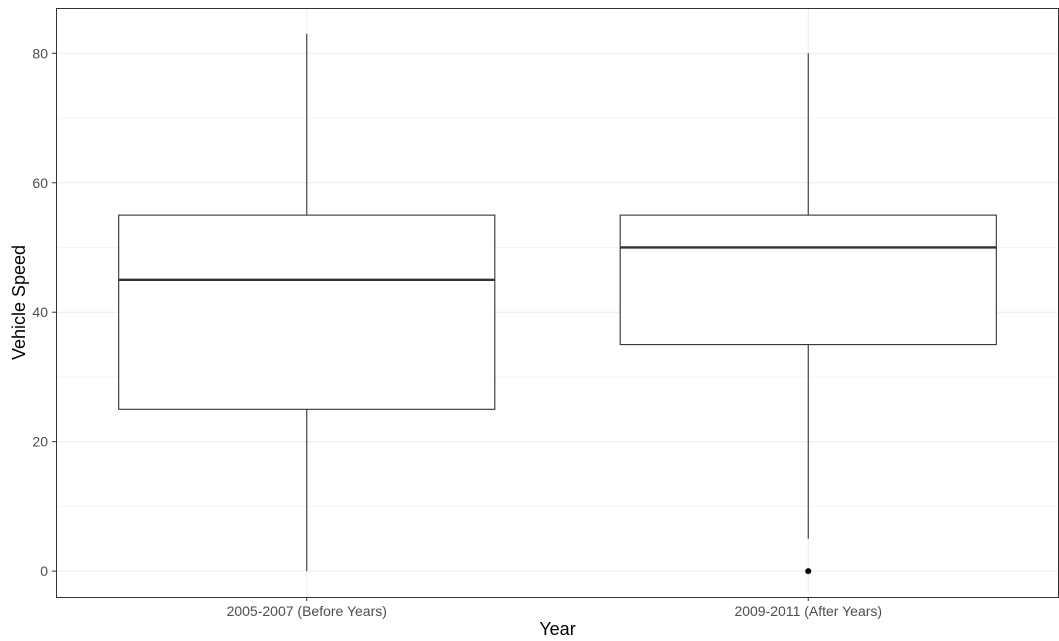 This screenshot has width=1059, height=641. I want to click on x-tick-label: 2005-2007 (Before Years), so click(307, 611).